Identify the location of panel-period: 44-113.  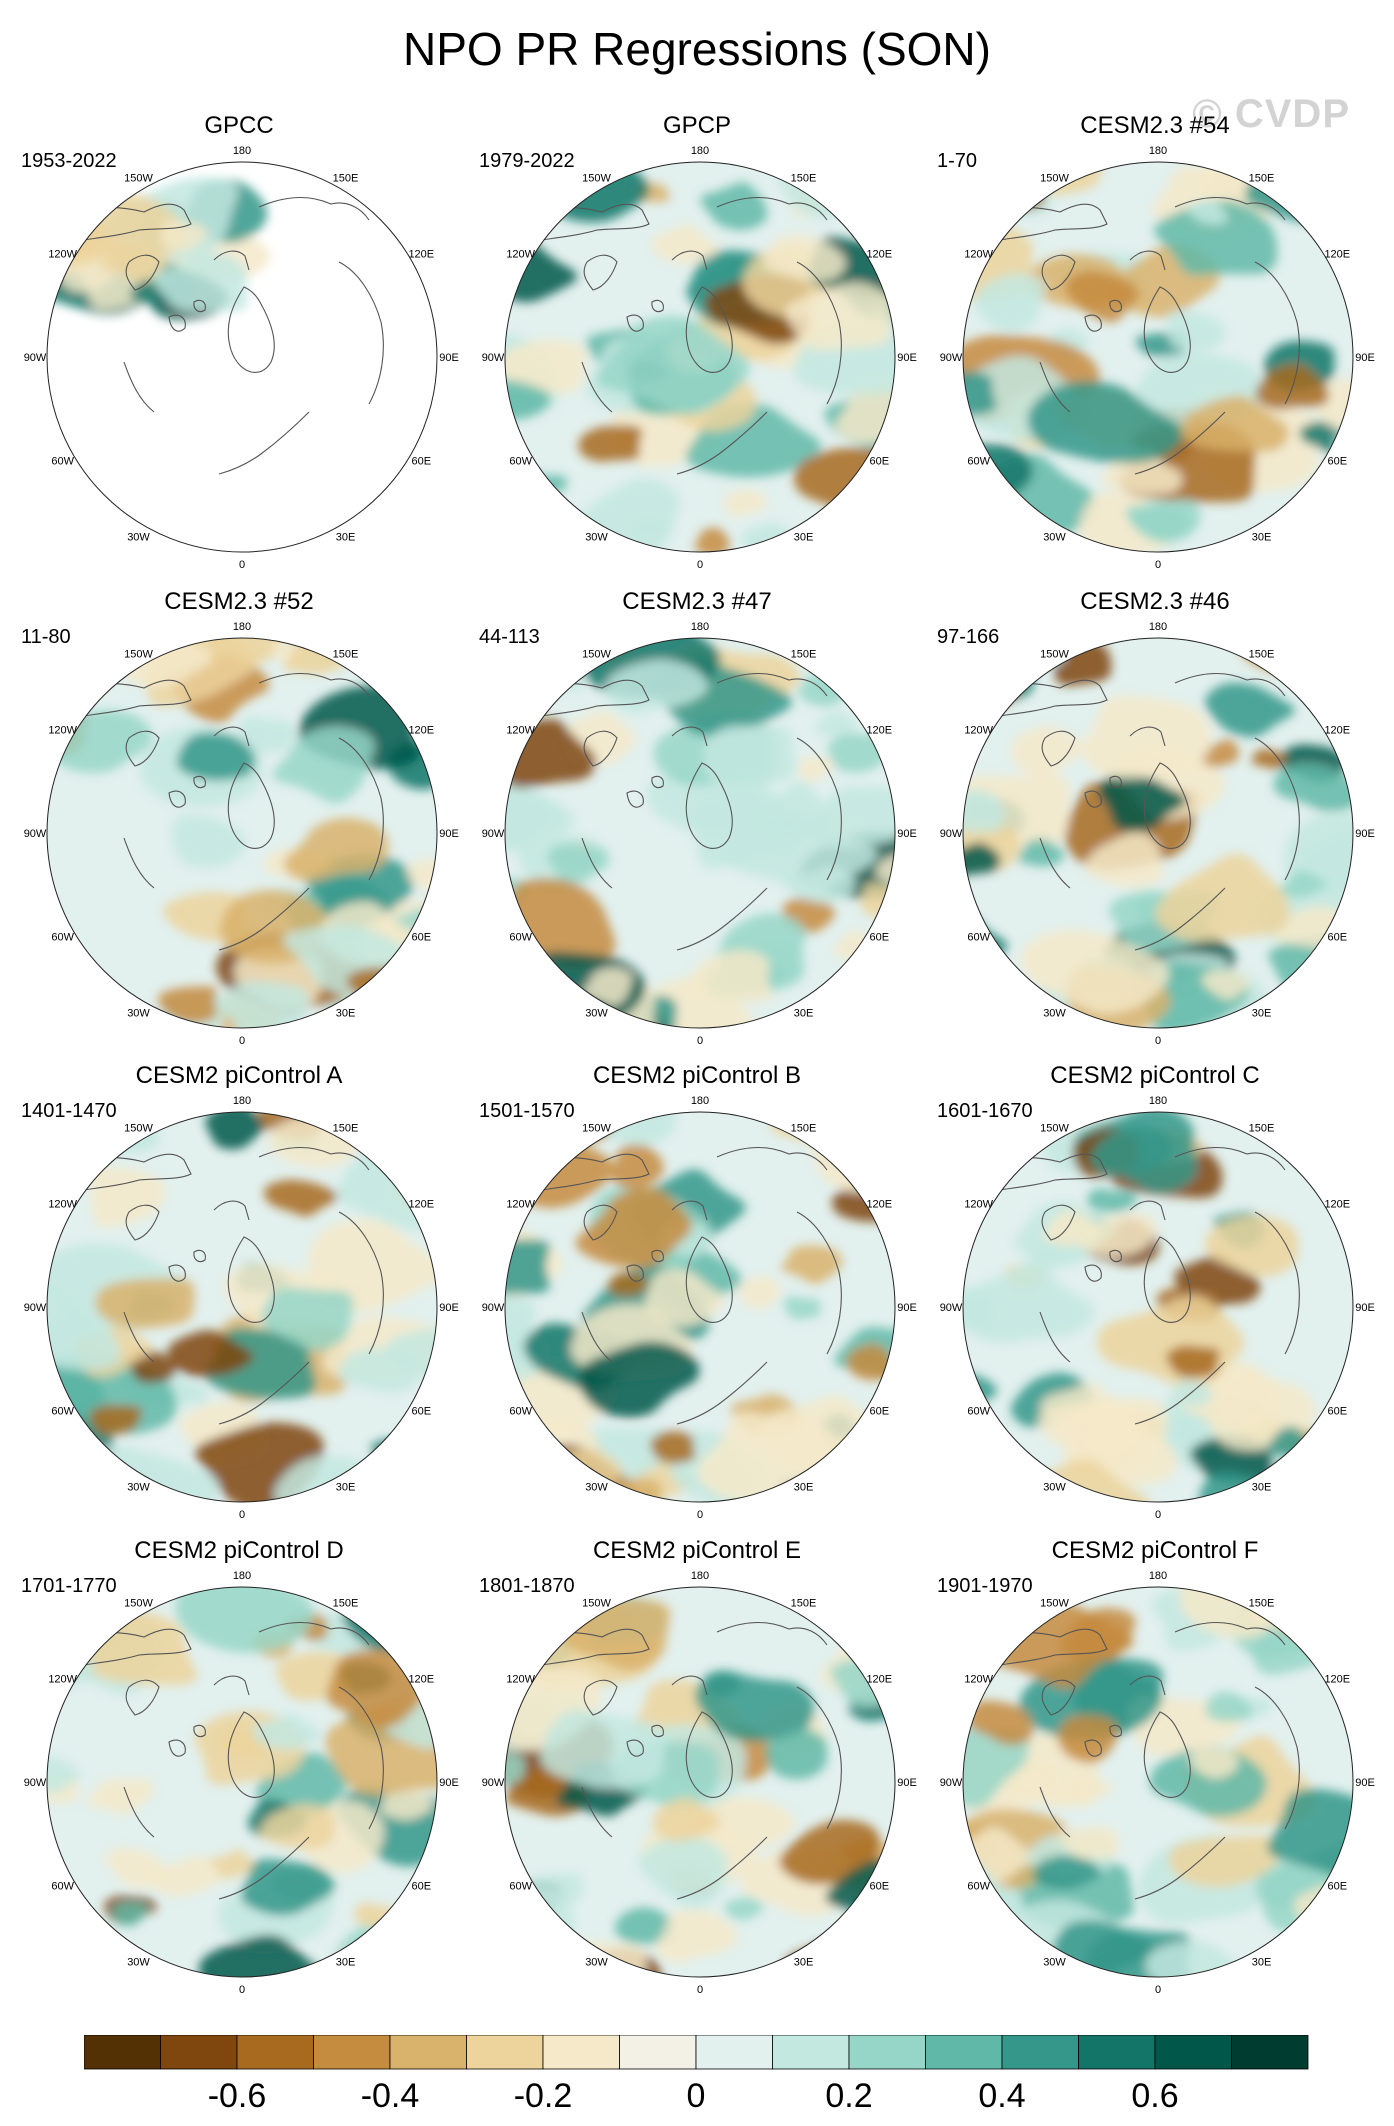
(509, 637).